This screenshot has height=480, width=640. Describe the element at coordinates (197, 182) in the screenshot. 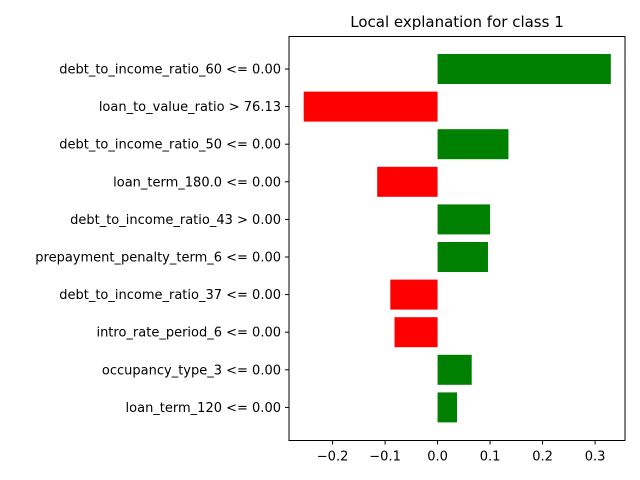

I see `y-tick-label: loan_term_180.0 <= 0.00` at that location.